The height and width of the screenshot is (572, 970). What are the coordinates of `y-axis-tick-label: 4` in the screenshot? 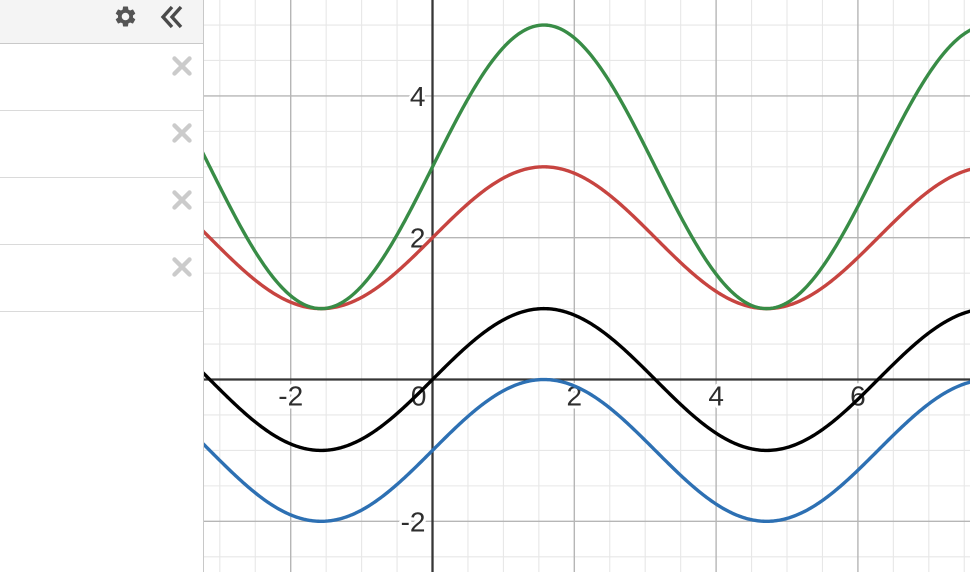 It's located at (418, 96).